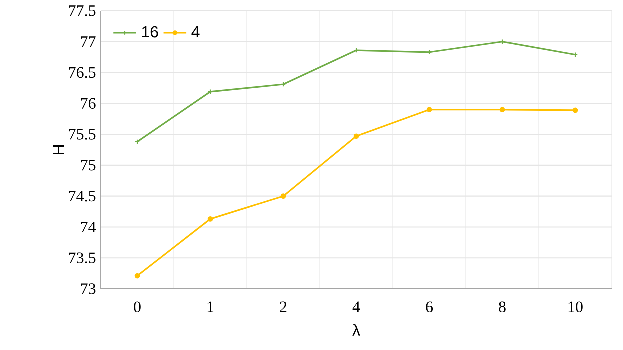 This screenshot has width=623, height=350. Describe the element at coordinates (88, 104) in the screenshot. I see `y-tick-label: 76` at that location.